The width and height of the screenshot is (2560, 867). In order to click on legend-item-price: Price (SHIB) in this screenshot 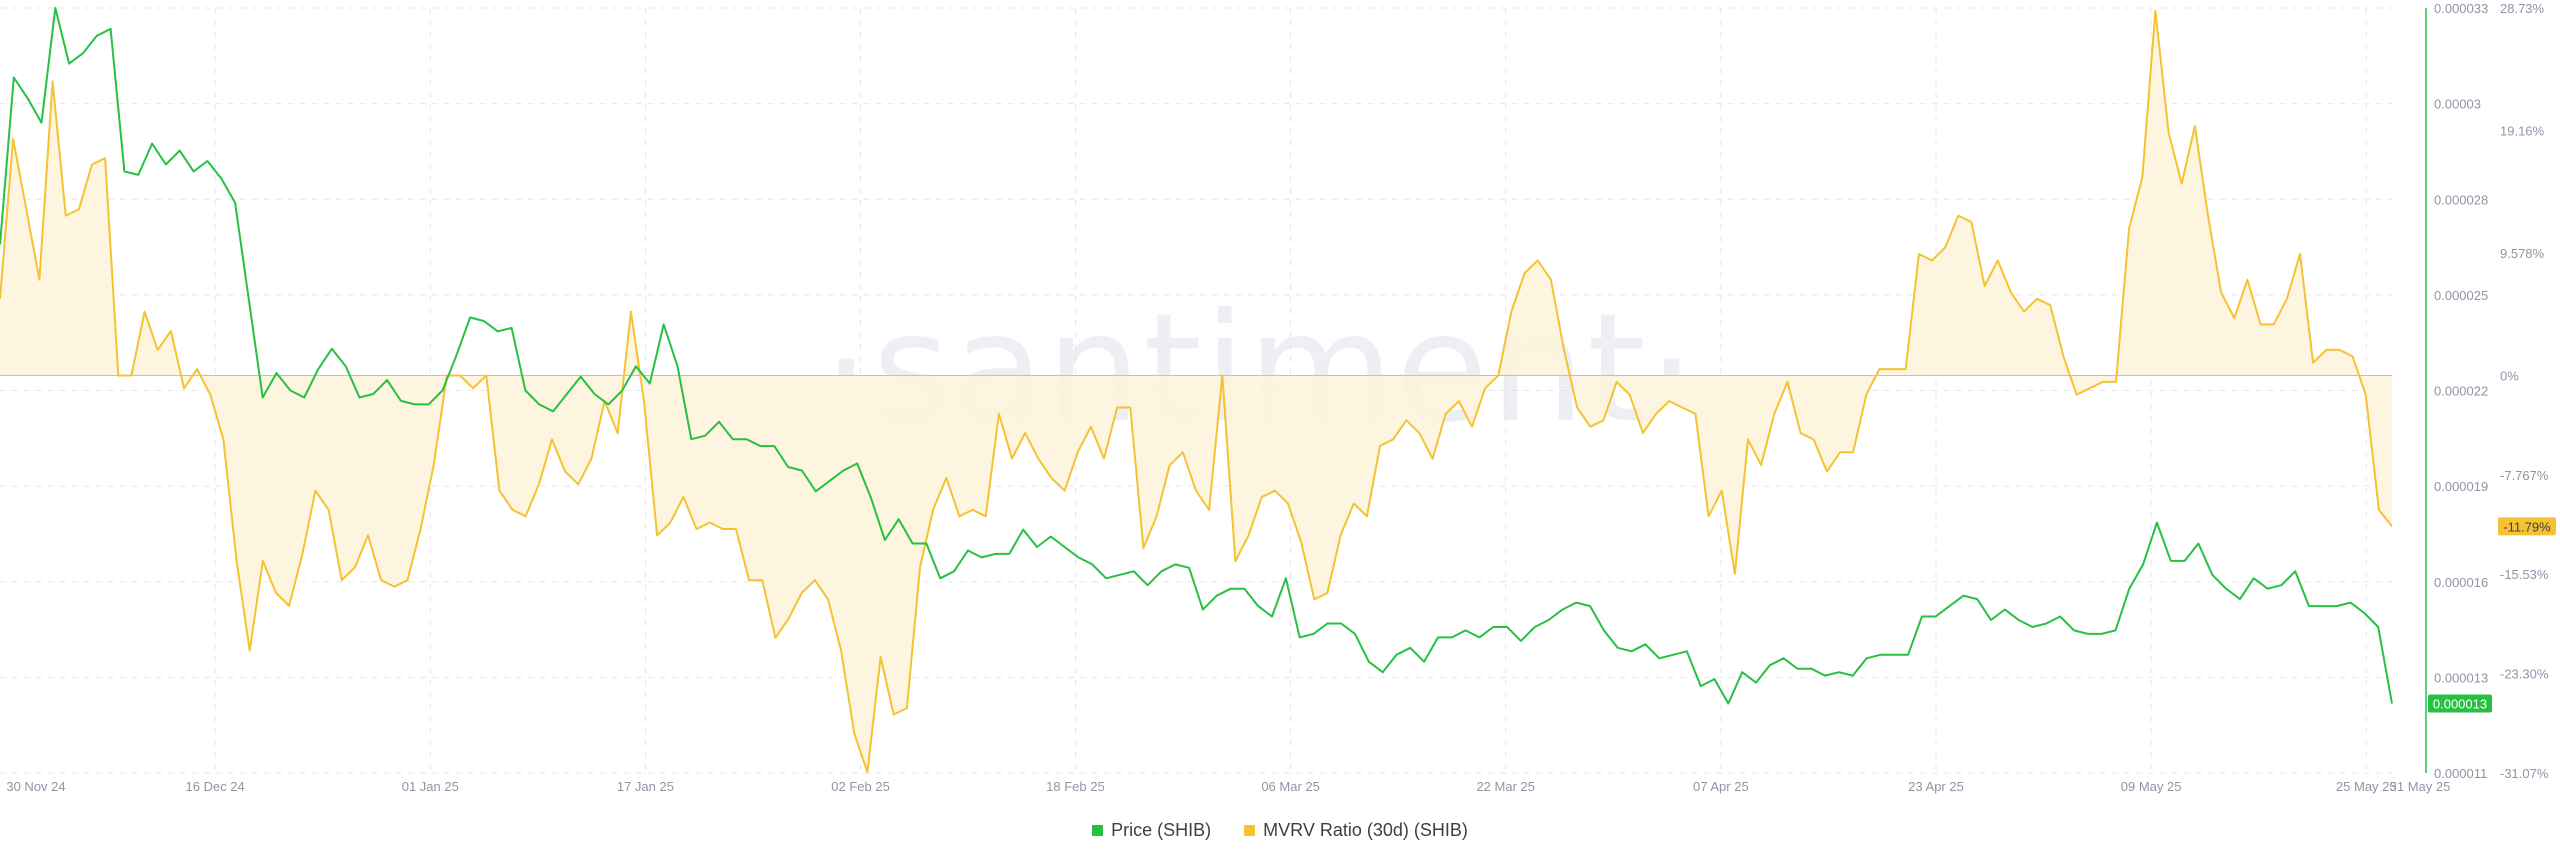, I will do `click(1151, 830)`.